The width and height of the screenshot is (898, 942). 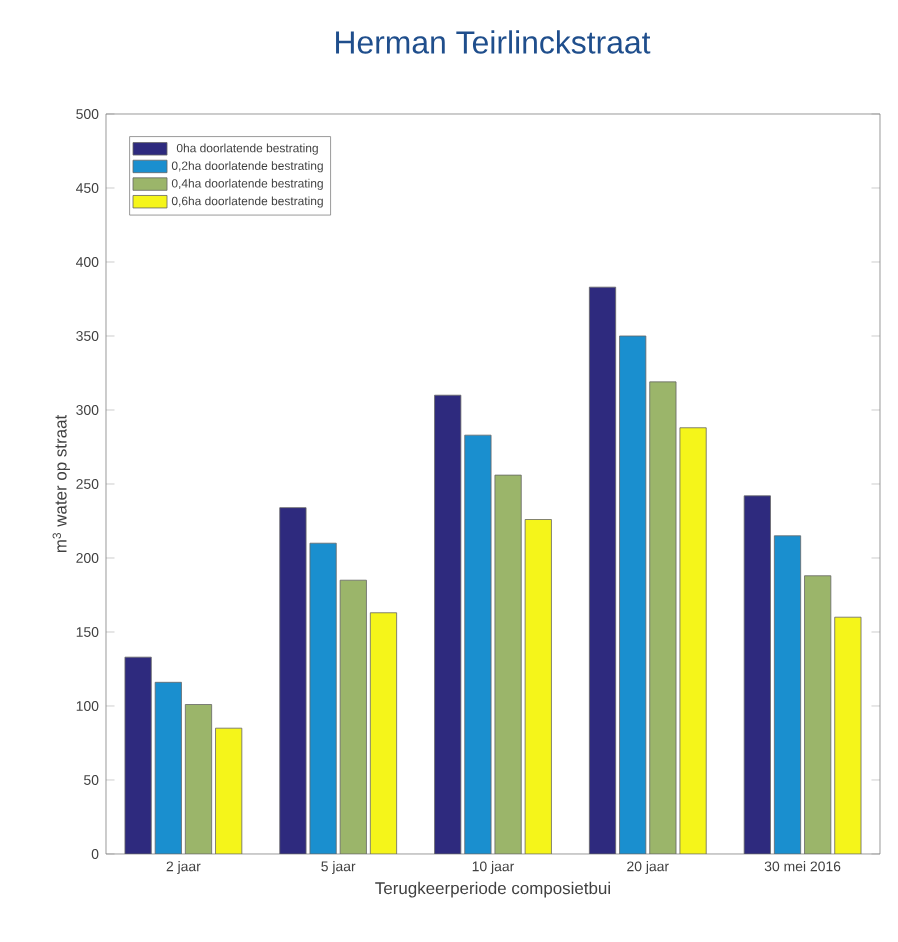 What do you see at coordinates (61, 483) in the screenshot?
I see `y-axis-title: m$^{3}$ water op straat` at bounding box center [61, 483].